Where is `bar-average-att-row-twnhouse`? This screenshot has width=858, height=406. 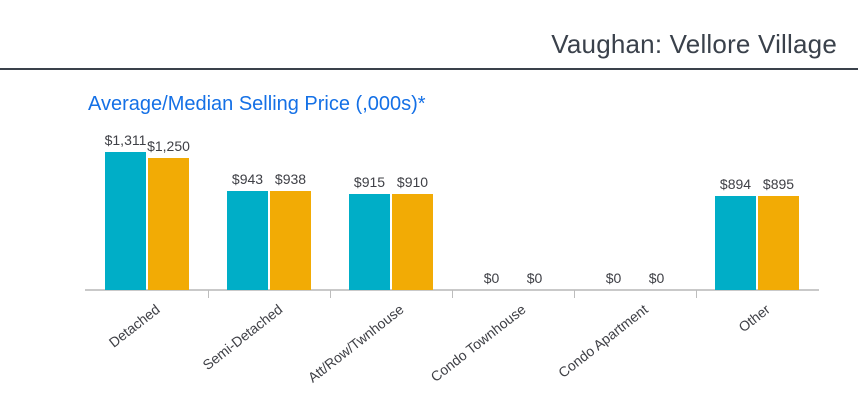
bar-average-att-row-twnhouse is located at coordinates (369, 242).